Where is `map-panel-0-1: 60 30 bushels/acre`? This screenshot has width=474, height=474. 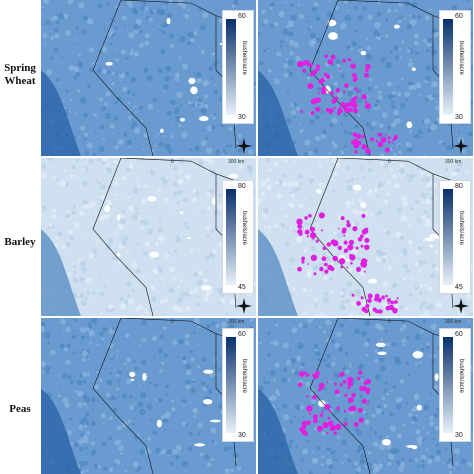
map-panel-0-1: 60 30 bushels/acre is located at coordinates (365, 78).